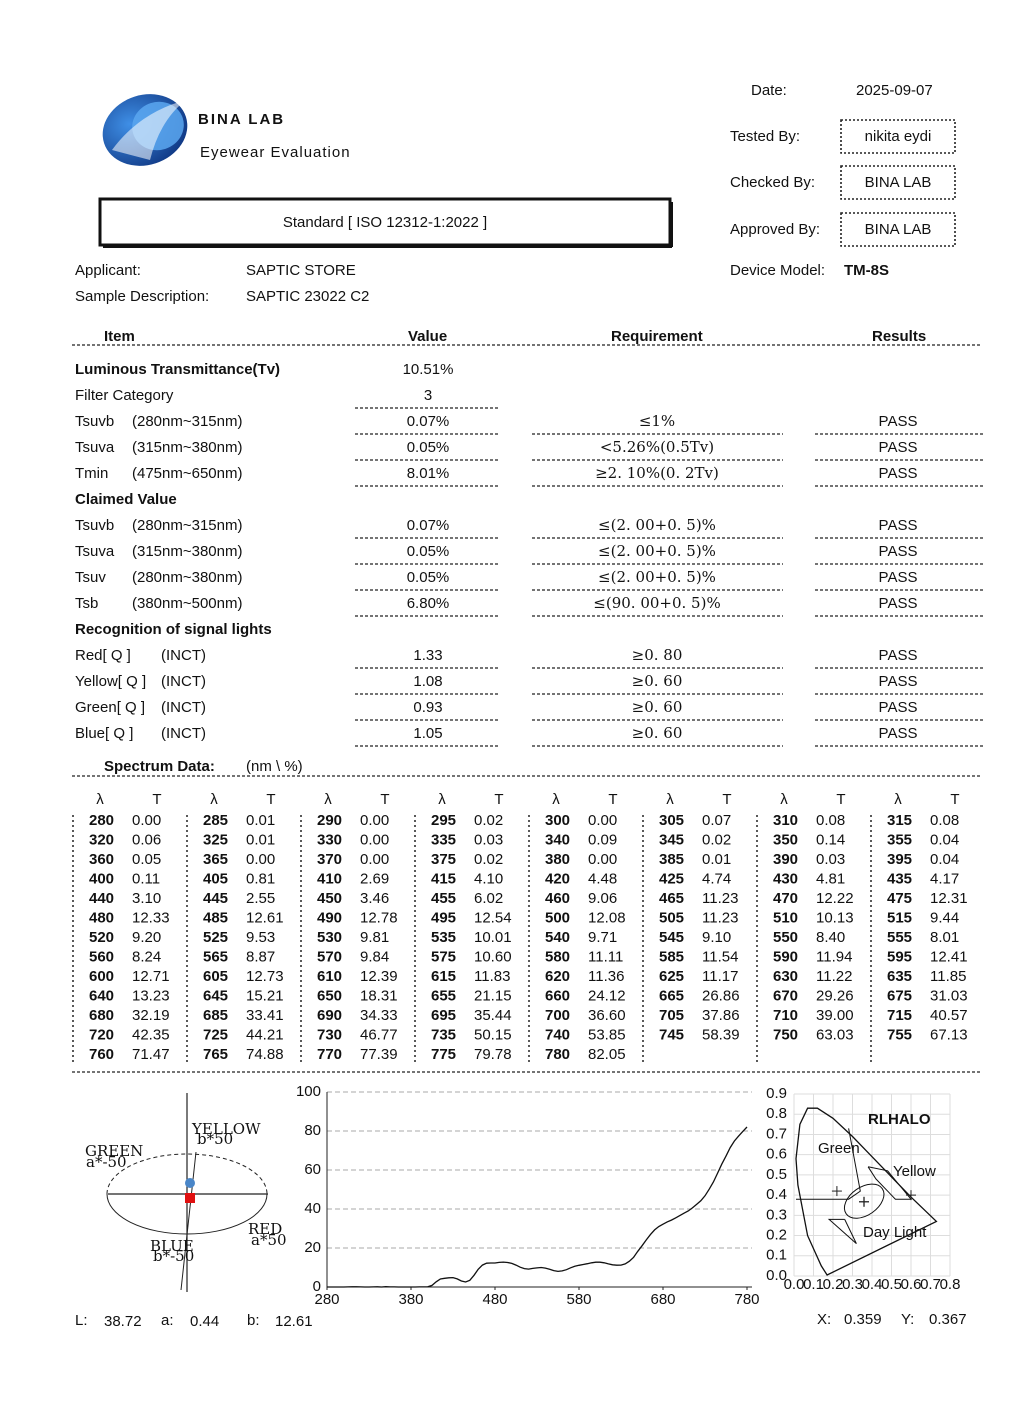 This screenshot has width=1024, height=1412. Describe the element at coordinates (657, 655) in the screenshot. I see `requirement: ≥0. 80` at that location.